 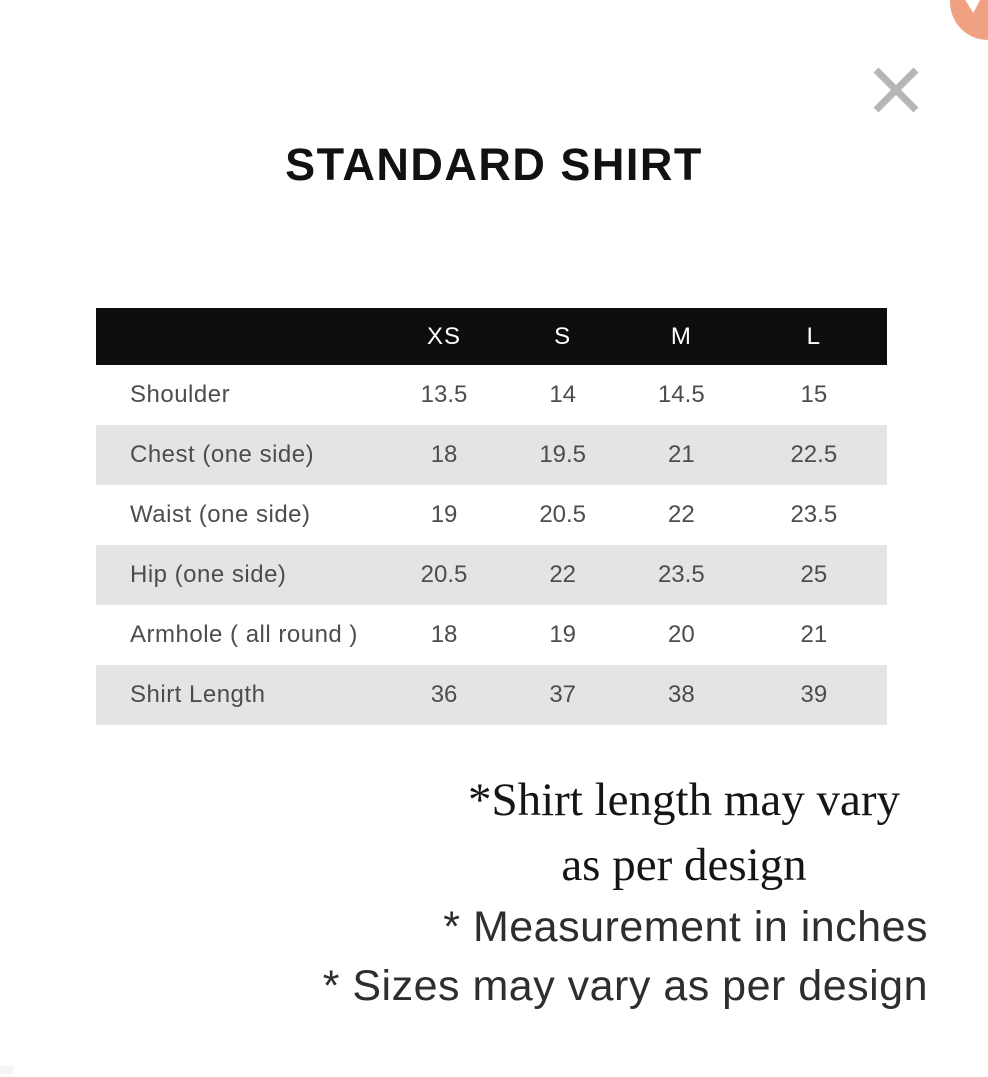 I want to click on measurement-label: Waist (one side), so click(x=220, y=514).